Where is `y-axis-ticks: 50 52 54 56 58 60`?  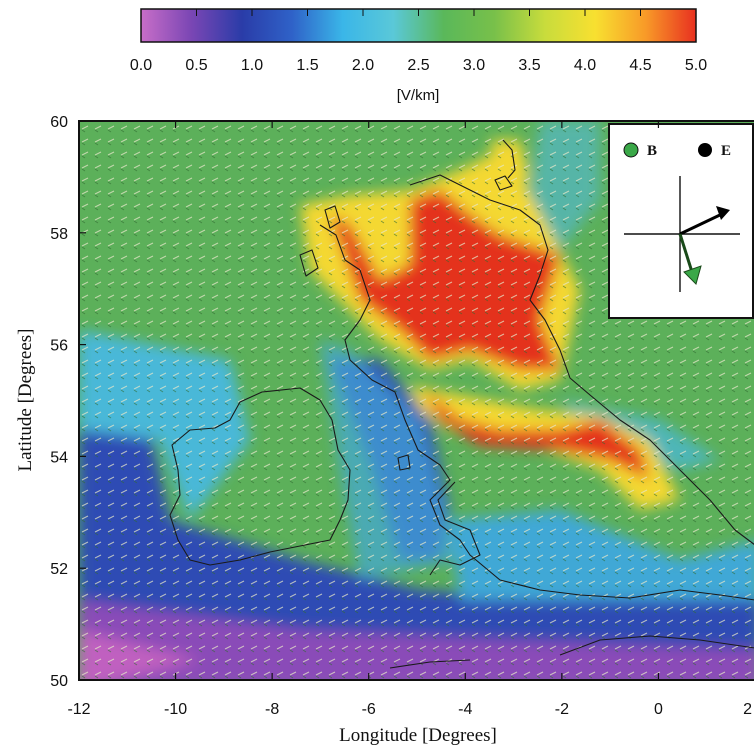 y-axis-ticks: 50 52 54 56 58 60 is located at coordinates (68, 402).